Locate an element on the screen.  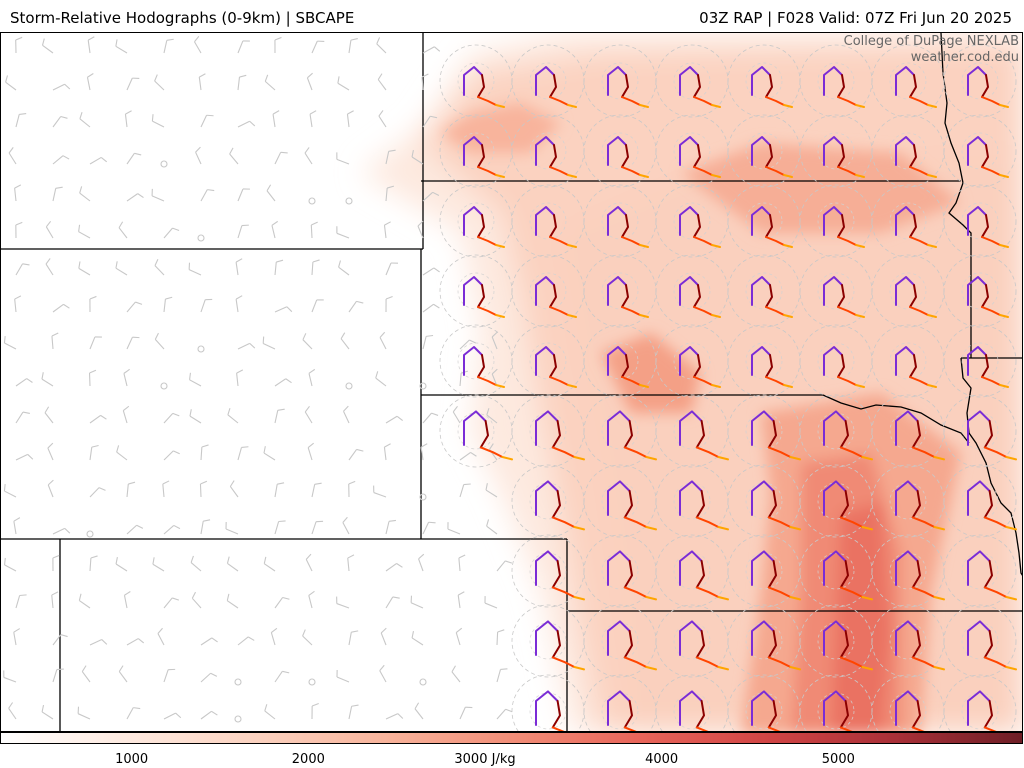
colorbar-tick-3000: 3000 J/kg is located at coordinates (485, 759).